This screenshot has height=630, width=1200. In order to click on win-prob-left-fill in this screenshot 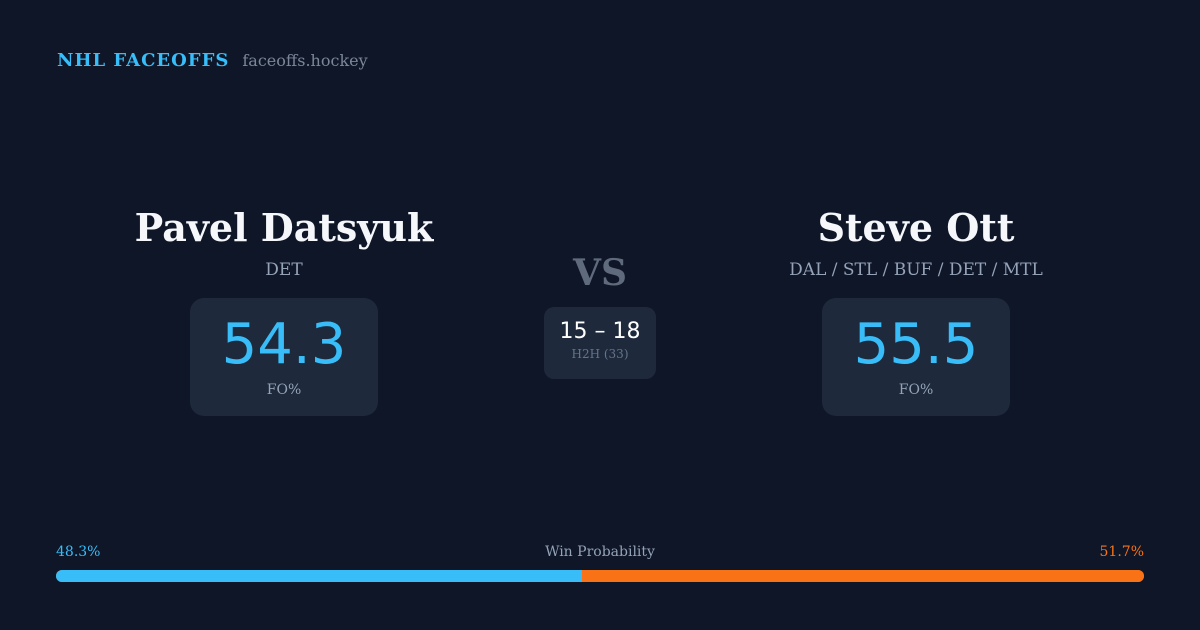, I will do `click(319, 576)`.